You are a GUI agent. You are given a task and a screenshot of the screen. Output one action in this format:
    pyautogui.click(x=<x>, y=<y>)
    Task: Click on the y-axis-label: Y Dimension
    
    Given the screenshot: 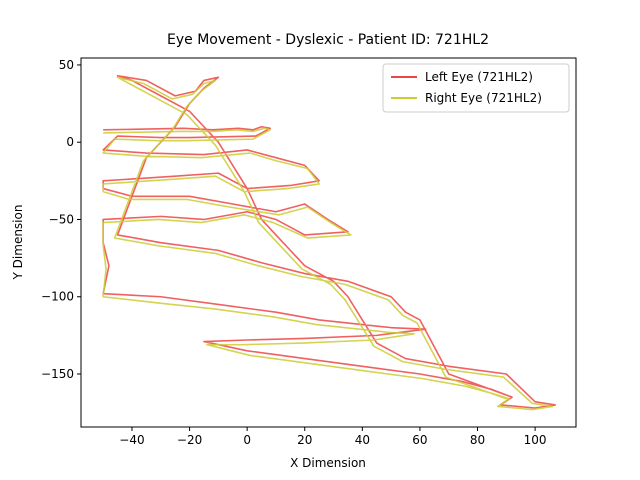 What is the action you would take?
    pyautogui.click(x=18, y=243)
    